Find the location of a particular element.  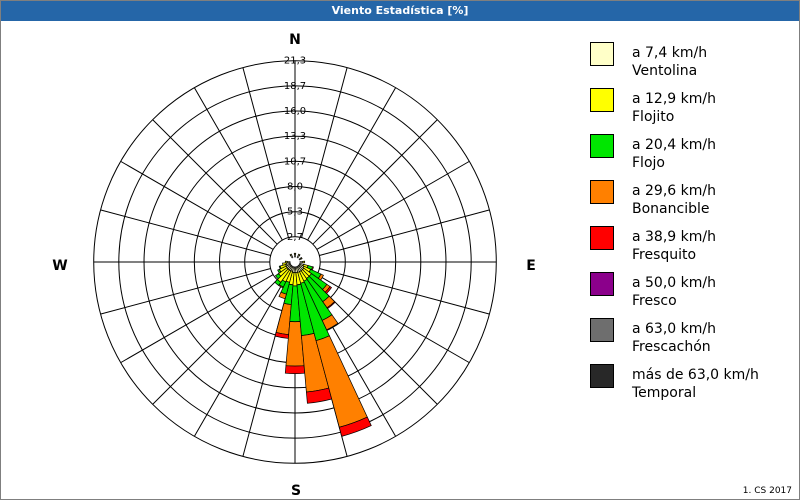

legend-speed: a 20,4 km/h is located at coordinates (674, 145).